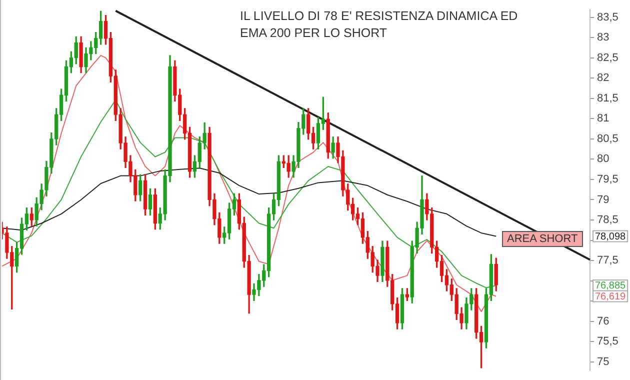 The height and width of the screenshot is (380, 630). What do you see at coordinates (603, 38) in the screenshot?
I see `y-tick-label: 83` at bounding box center [603, 38].